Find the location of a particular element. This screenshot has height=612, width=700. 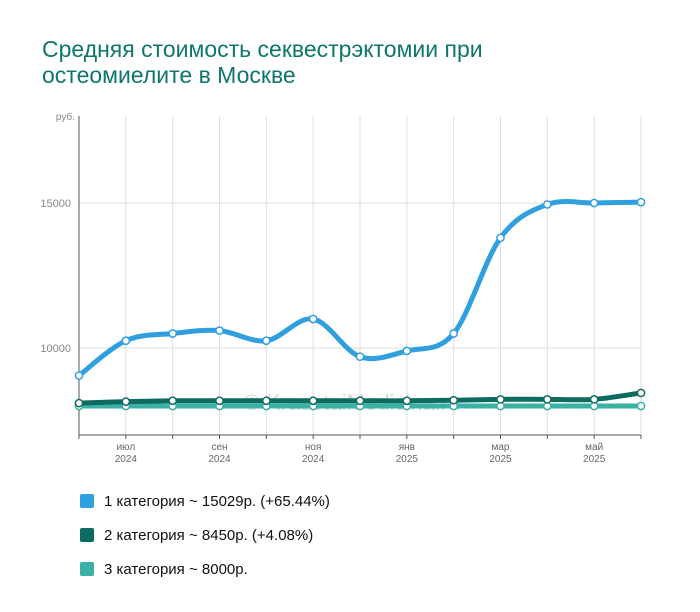

x-tick-label-month: ноя is located at coordinates (313, 447).